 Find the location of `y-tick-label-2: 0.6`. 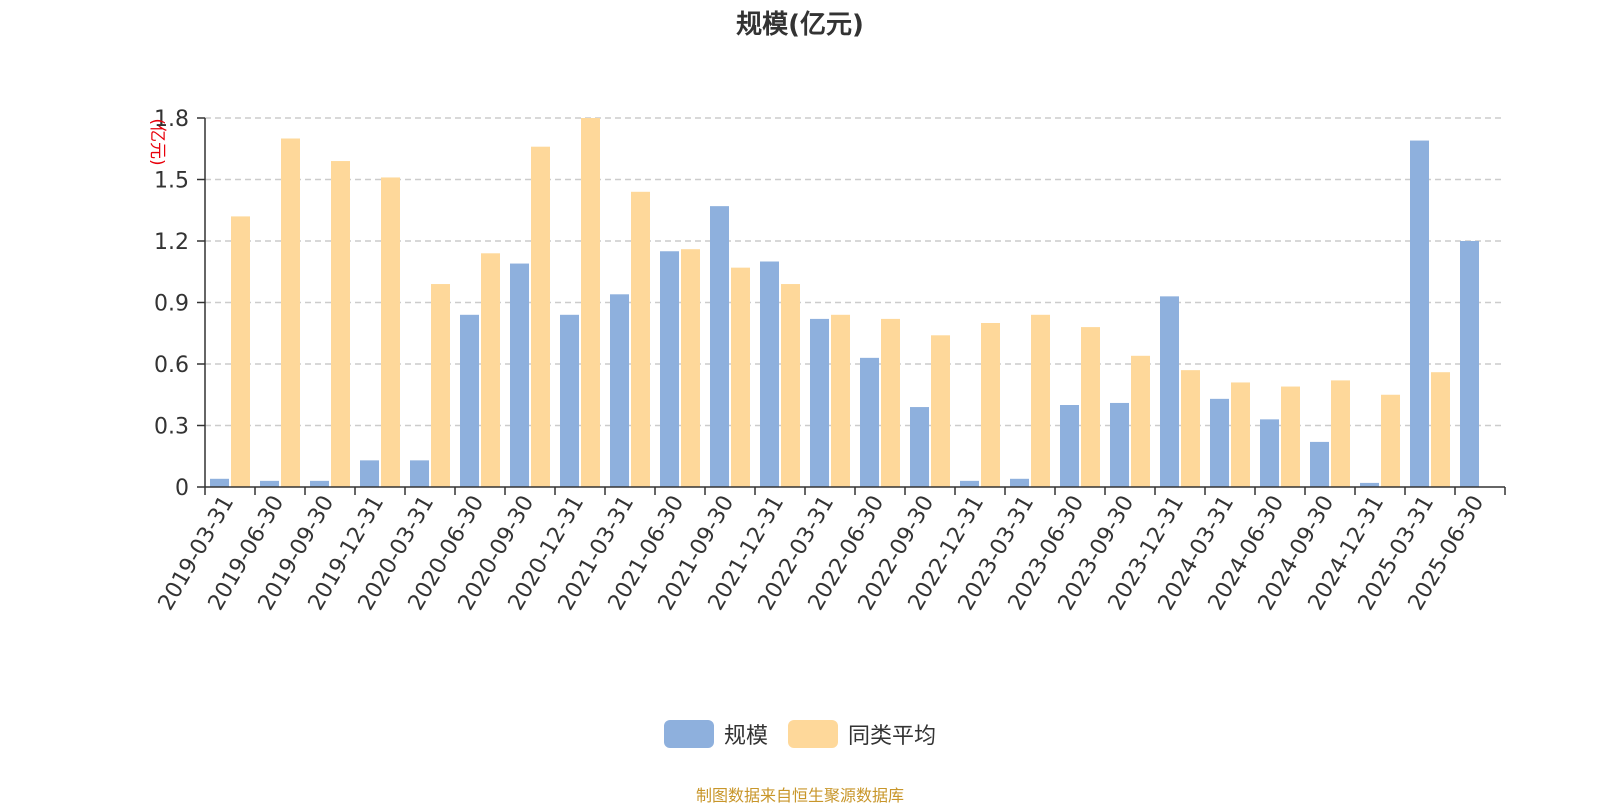

y-tick-label-2: 0.6 is located at coordinates (171, 365).